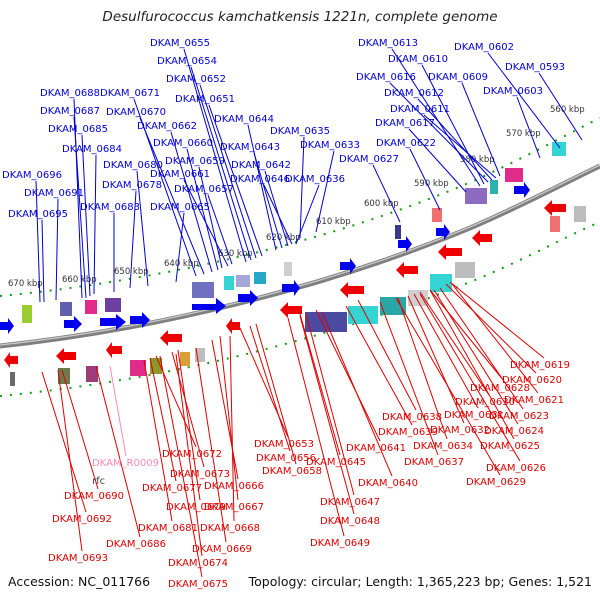  What do you see at coordinates (198, 584) in the screenshot?
I see `reverse-gene-label: DKAM_0675` at bounding box center [198, 584].